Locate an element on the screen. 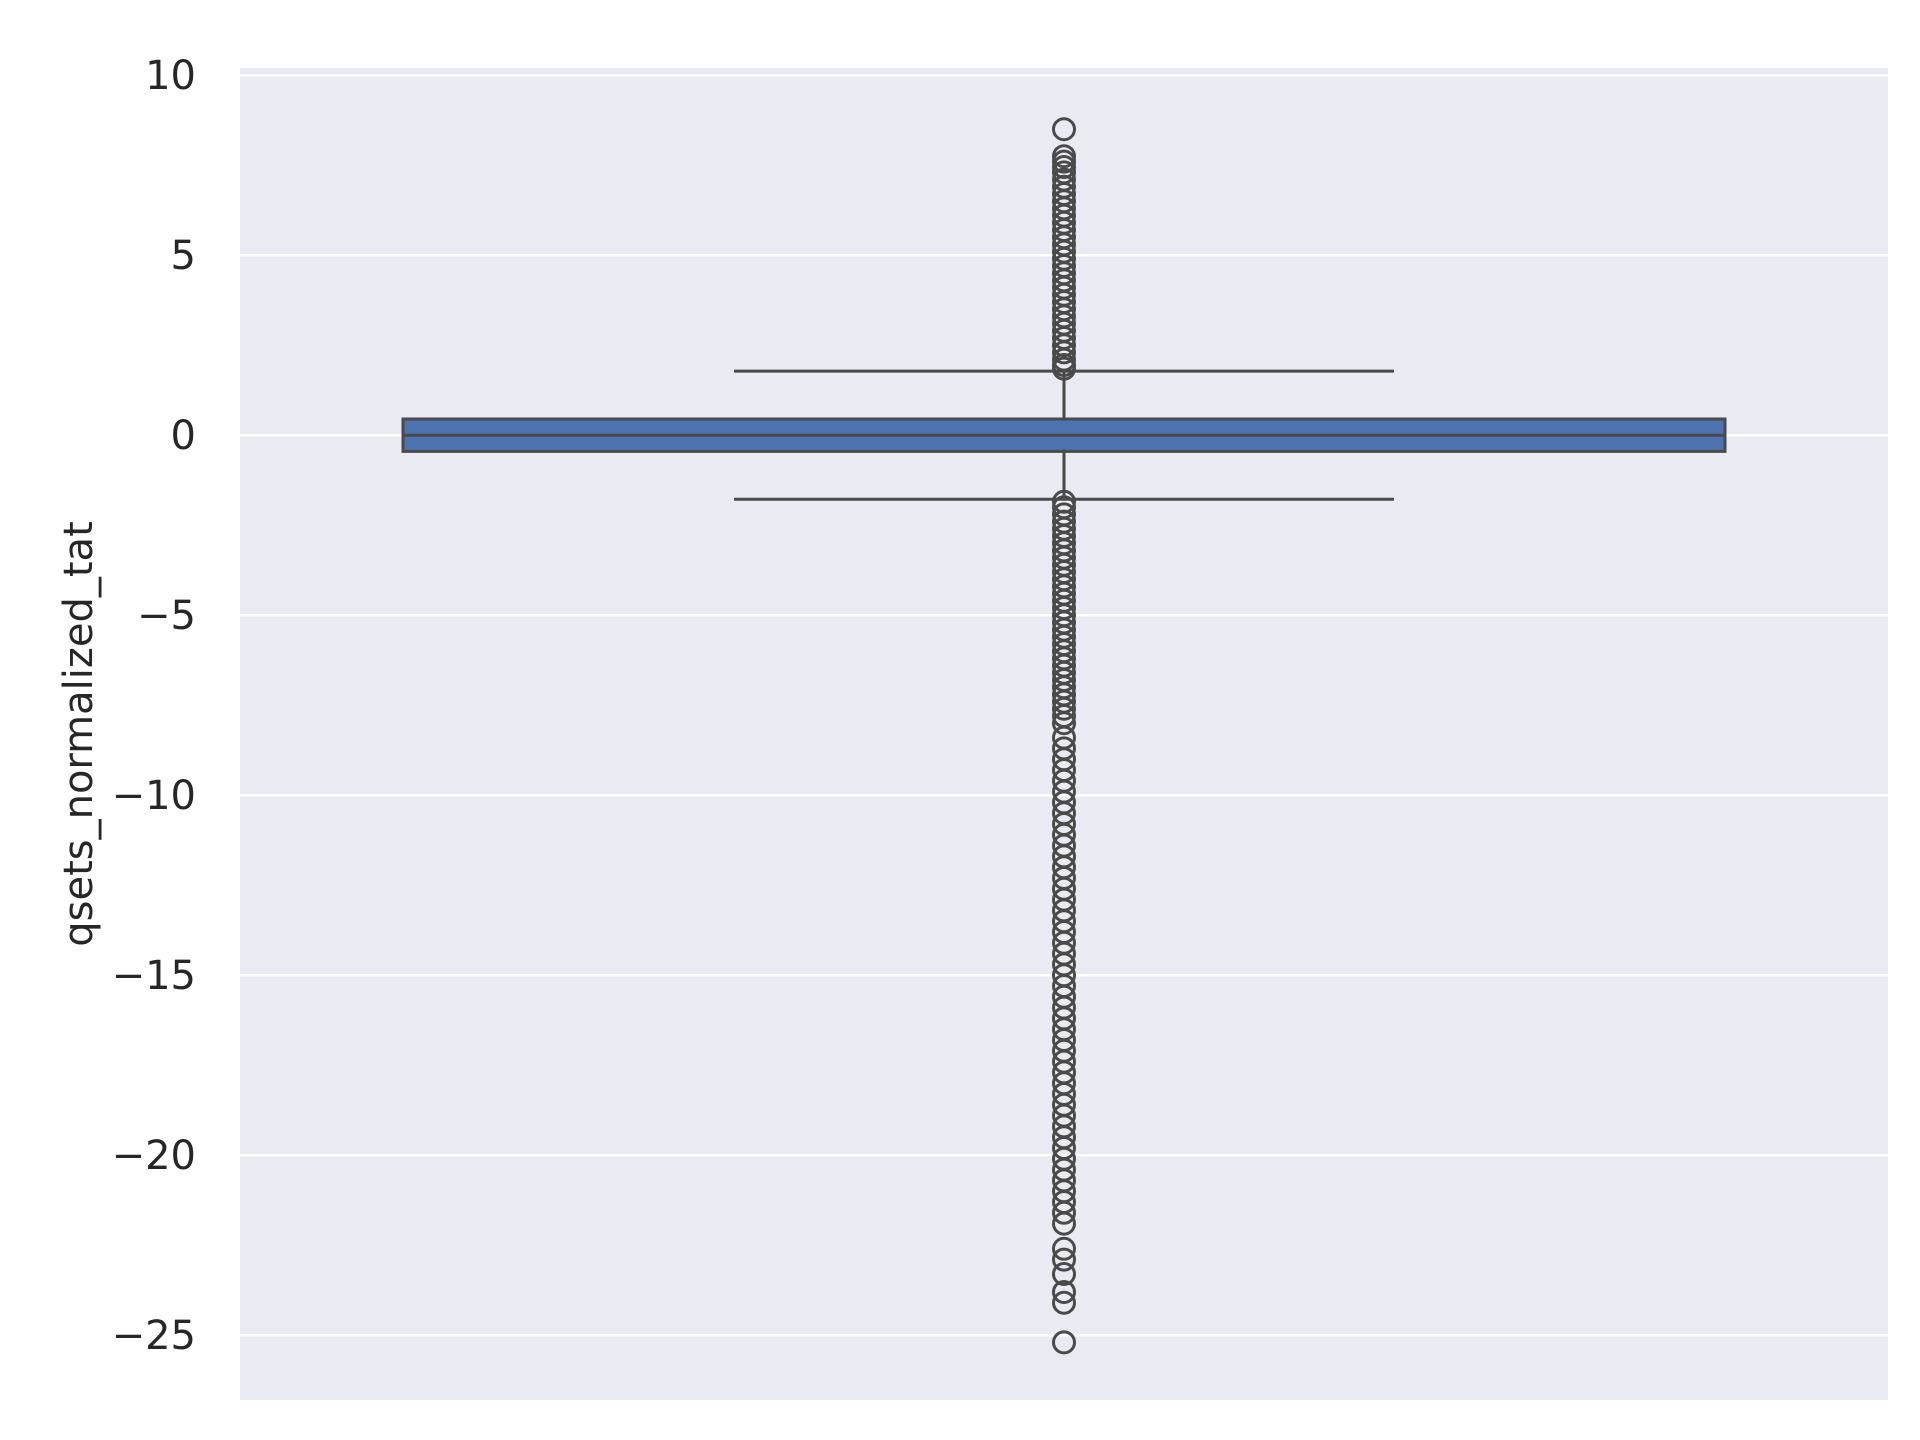  y-tick-label: 0 is located at coordinates (183, 436).